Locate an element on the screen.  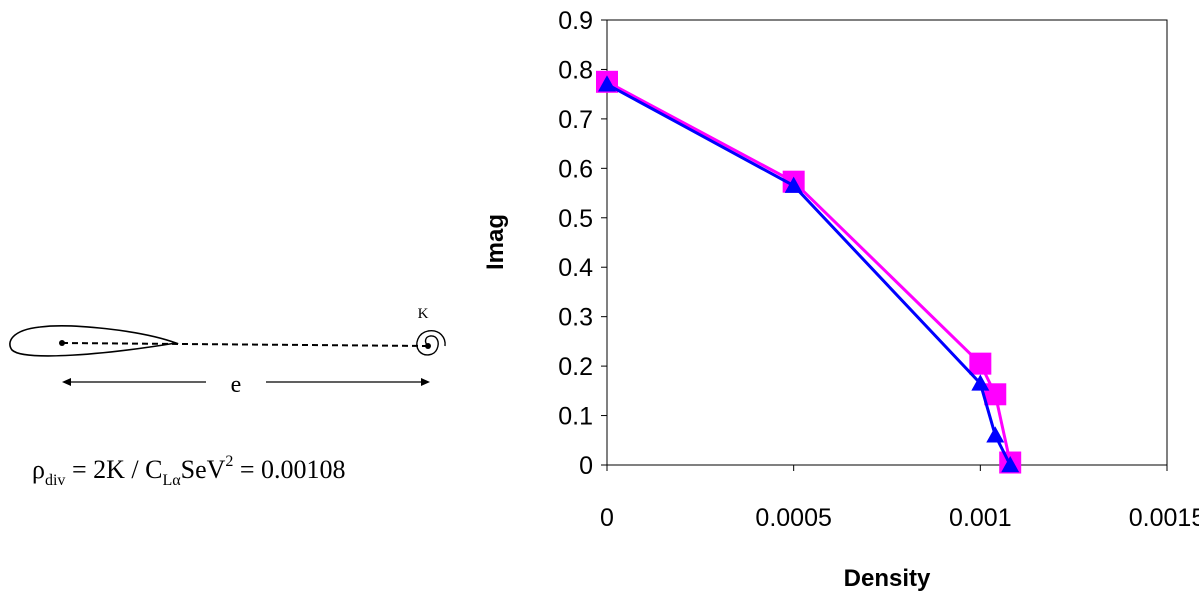
elastic-axis-line is located at coordinates (245, 344).